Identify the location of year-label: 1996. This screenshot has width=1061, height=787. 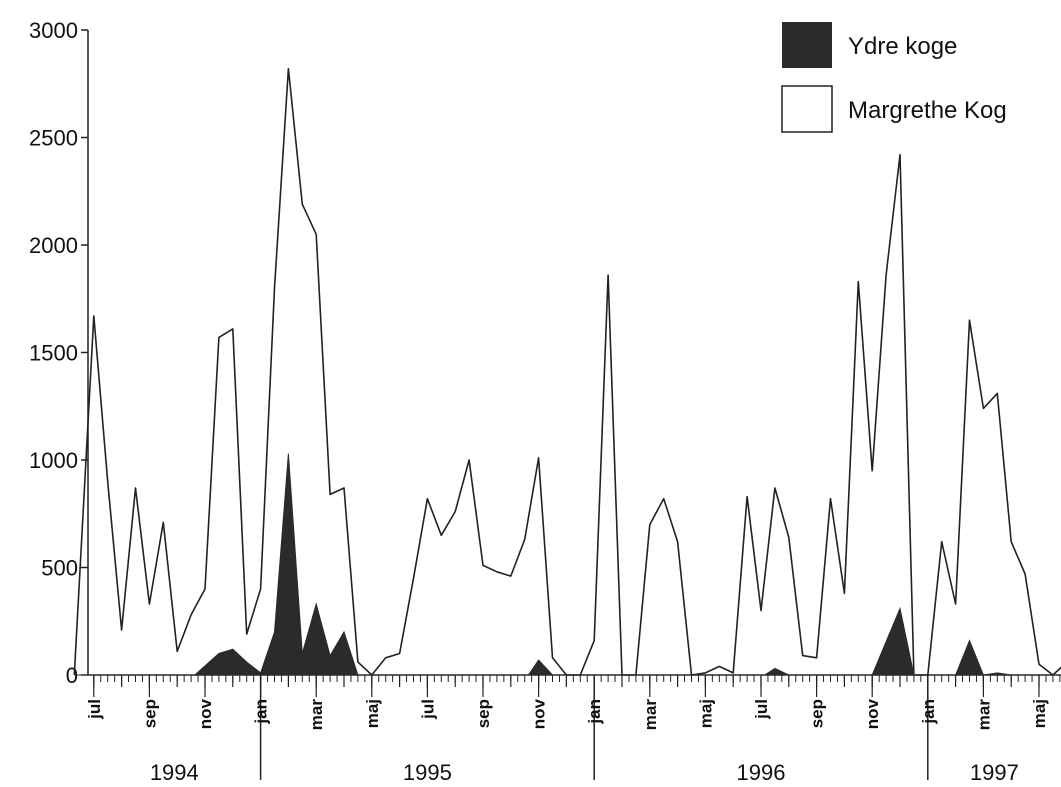
(761, 772).